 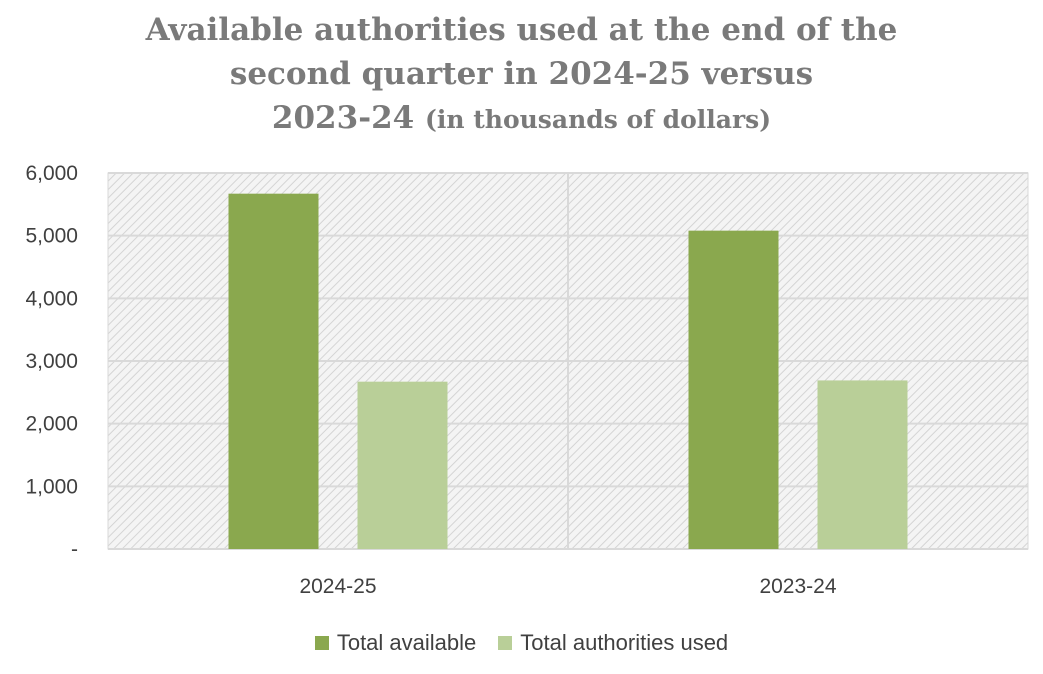 What do you see at coordinates (406, 642) in the screenshot?
I see `legend-label-total-available: Total available` at bounding box center [406, 642].